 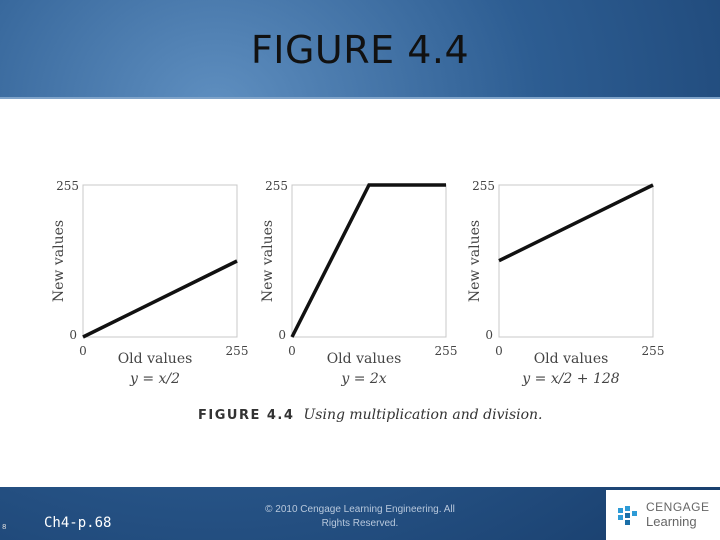 I want to click on logo-wordmark: CENGAGE, so click(x=678, y=507).